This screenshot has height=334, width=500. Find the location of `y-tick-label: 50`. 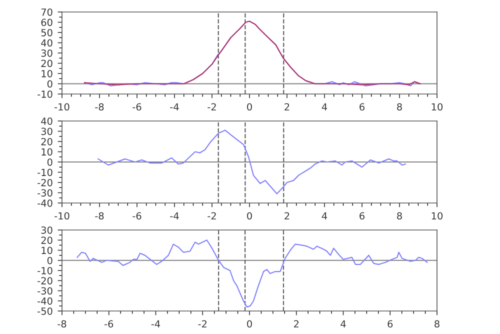

y-tick-label: 50 is located at coordinates (46, 32).